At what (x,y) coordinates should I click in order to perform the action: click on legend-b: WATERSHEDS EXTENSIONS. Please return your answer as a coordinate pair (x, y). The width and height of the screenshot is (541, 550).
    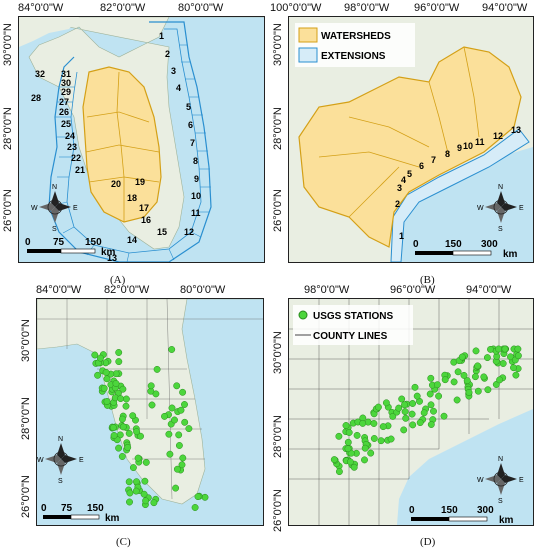
    Looking at the image, I should click on (355, 45).